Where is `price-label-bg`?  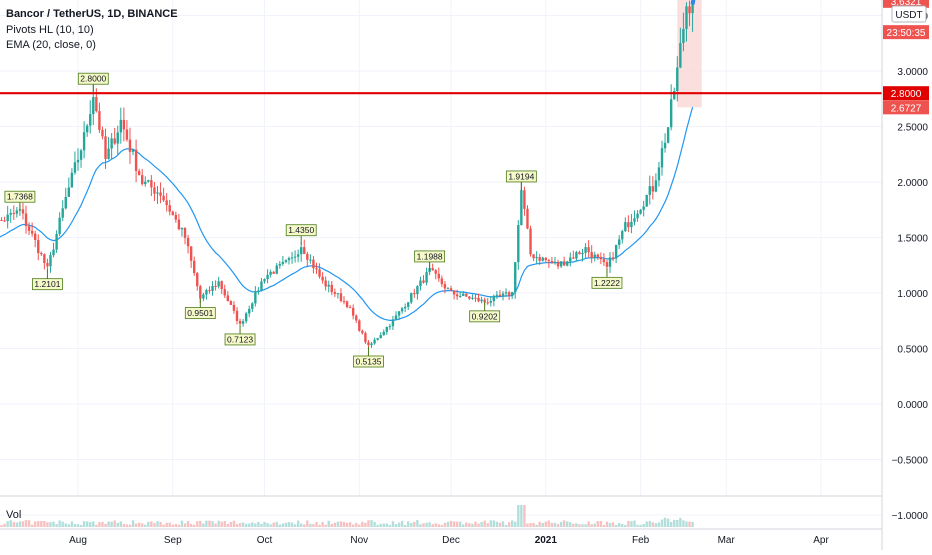
price-label-bg is located at coordinates (906, 4).